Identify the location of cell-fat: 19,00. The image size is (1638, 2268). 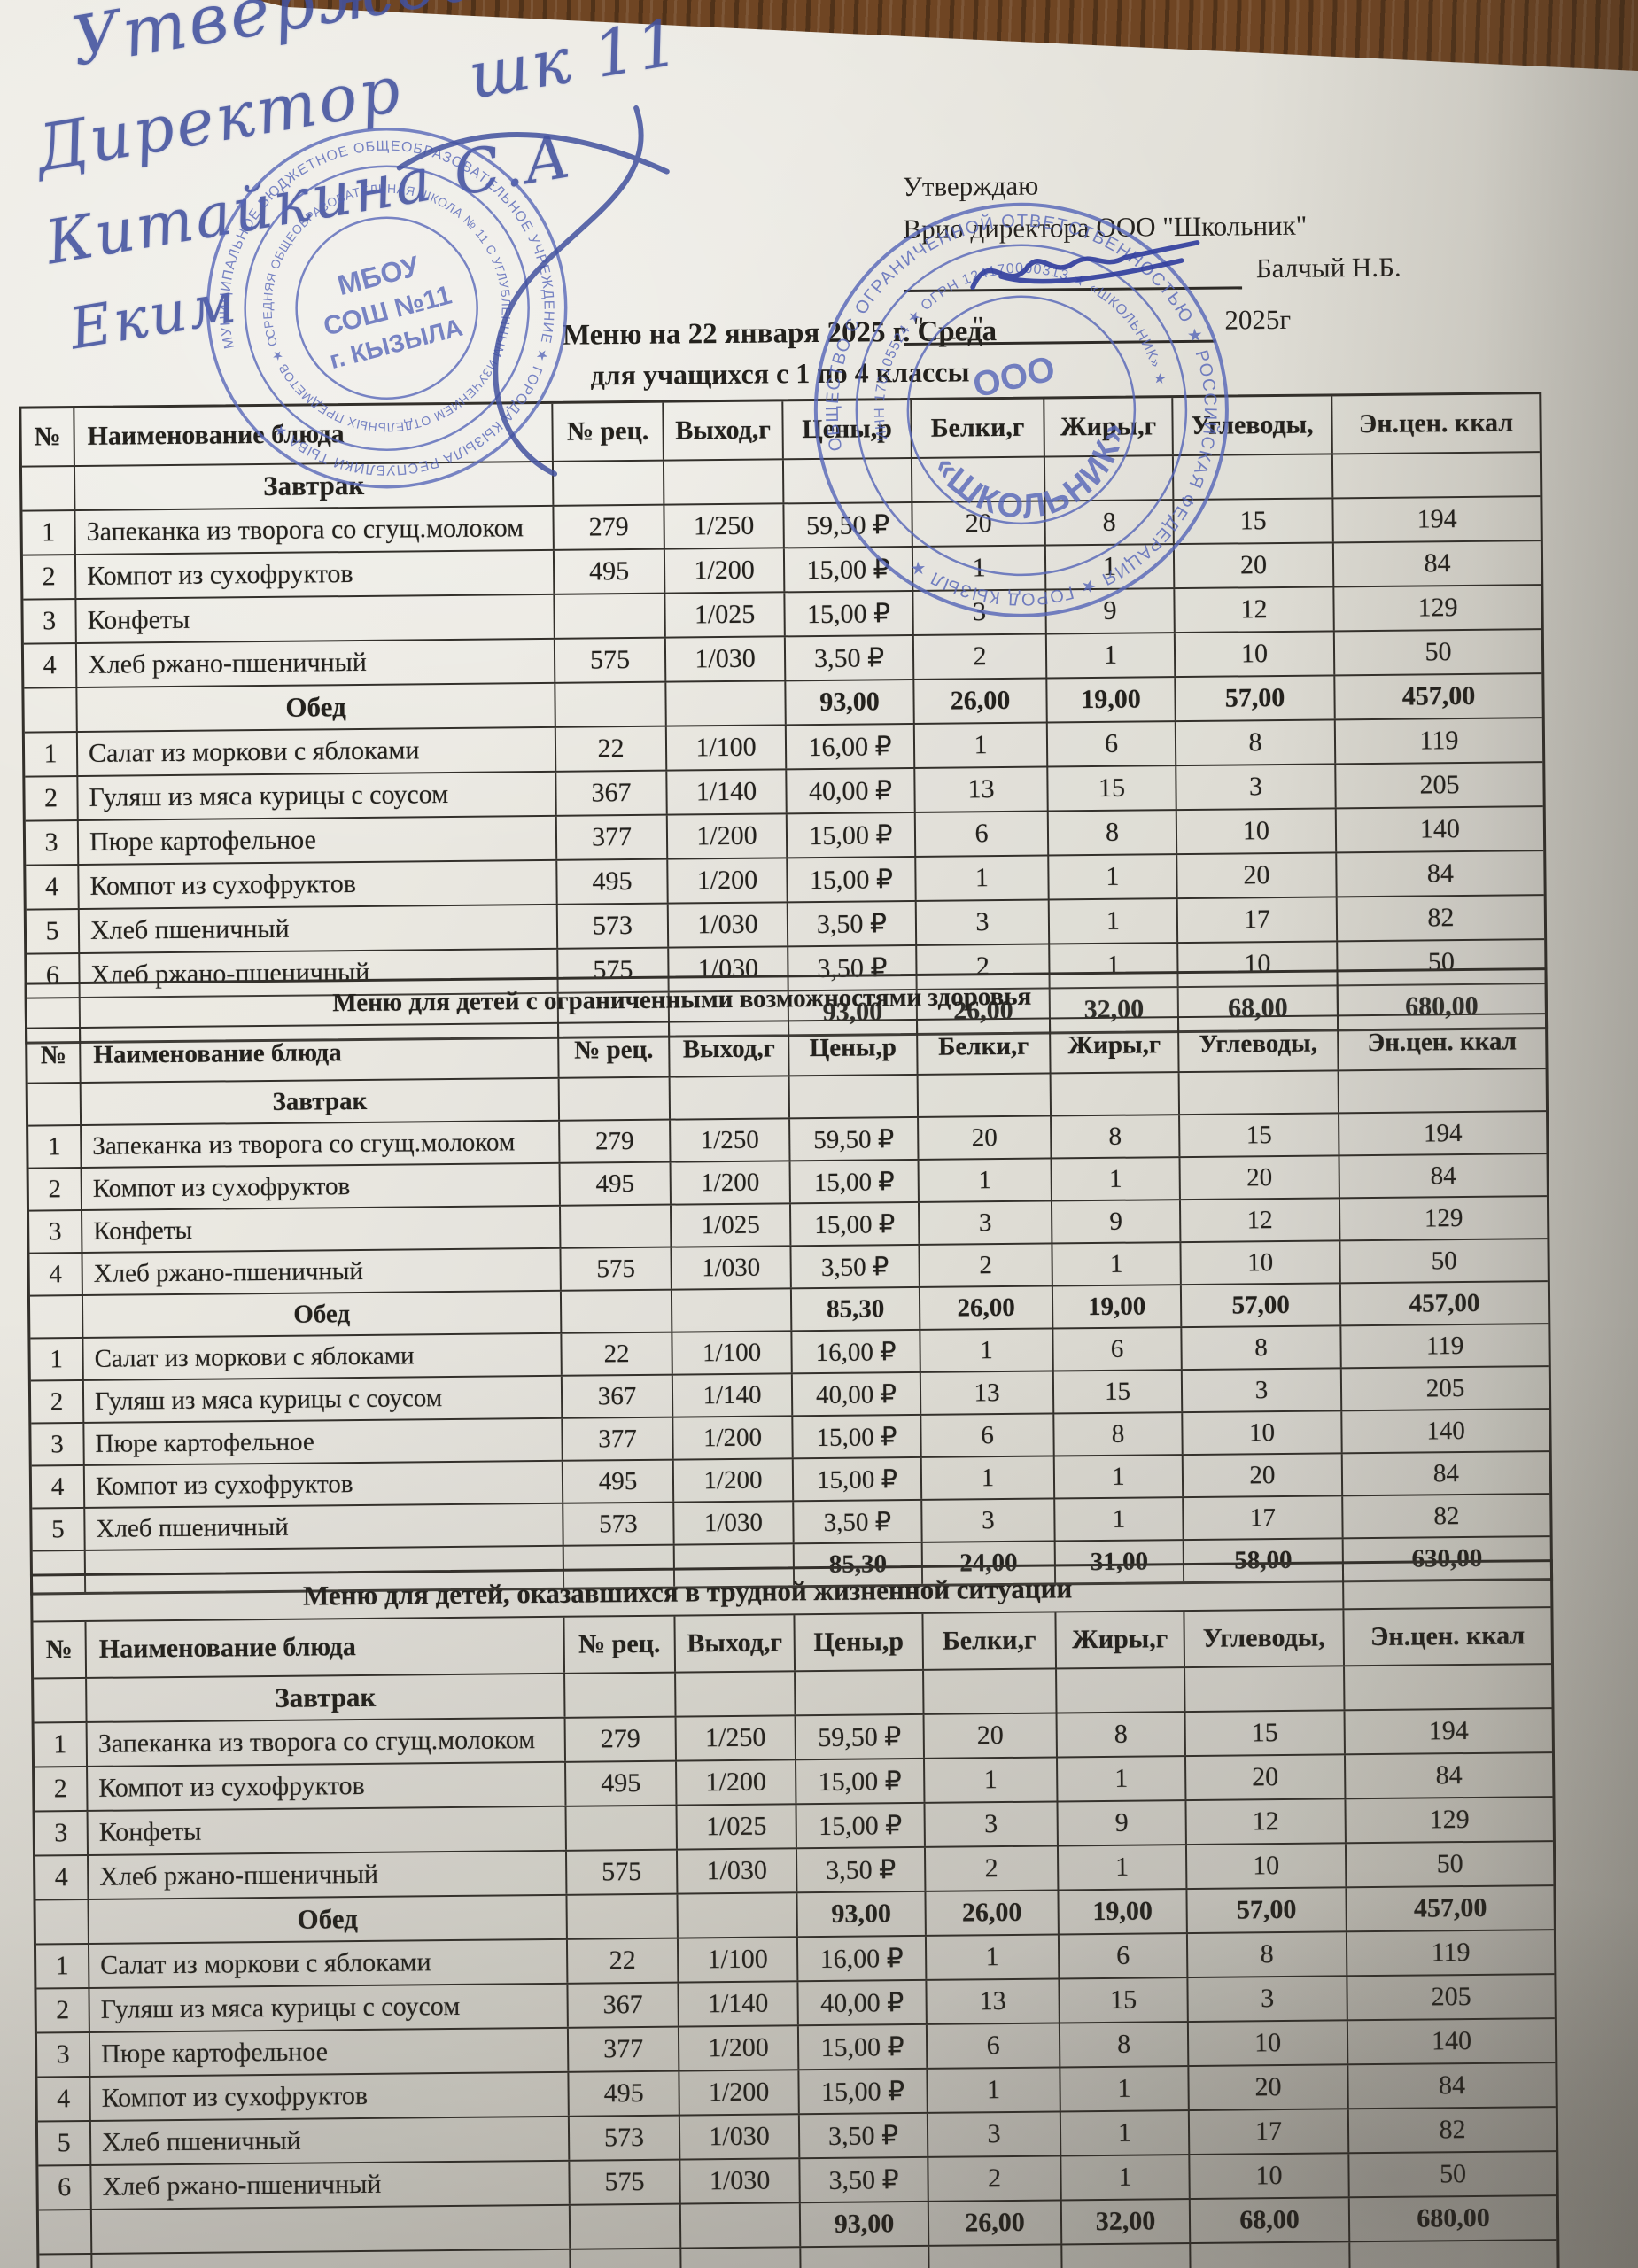
(1121, 1912).